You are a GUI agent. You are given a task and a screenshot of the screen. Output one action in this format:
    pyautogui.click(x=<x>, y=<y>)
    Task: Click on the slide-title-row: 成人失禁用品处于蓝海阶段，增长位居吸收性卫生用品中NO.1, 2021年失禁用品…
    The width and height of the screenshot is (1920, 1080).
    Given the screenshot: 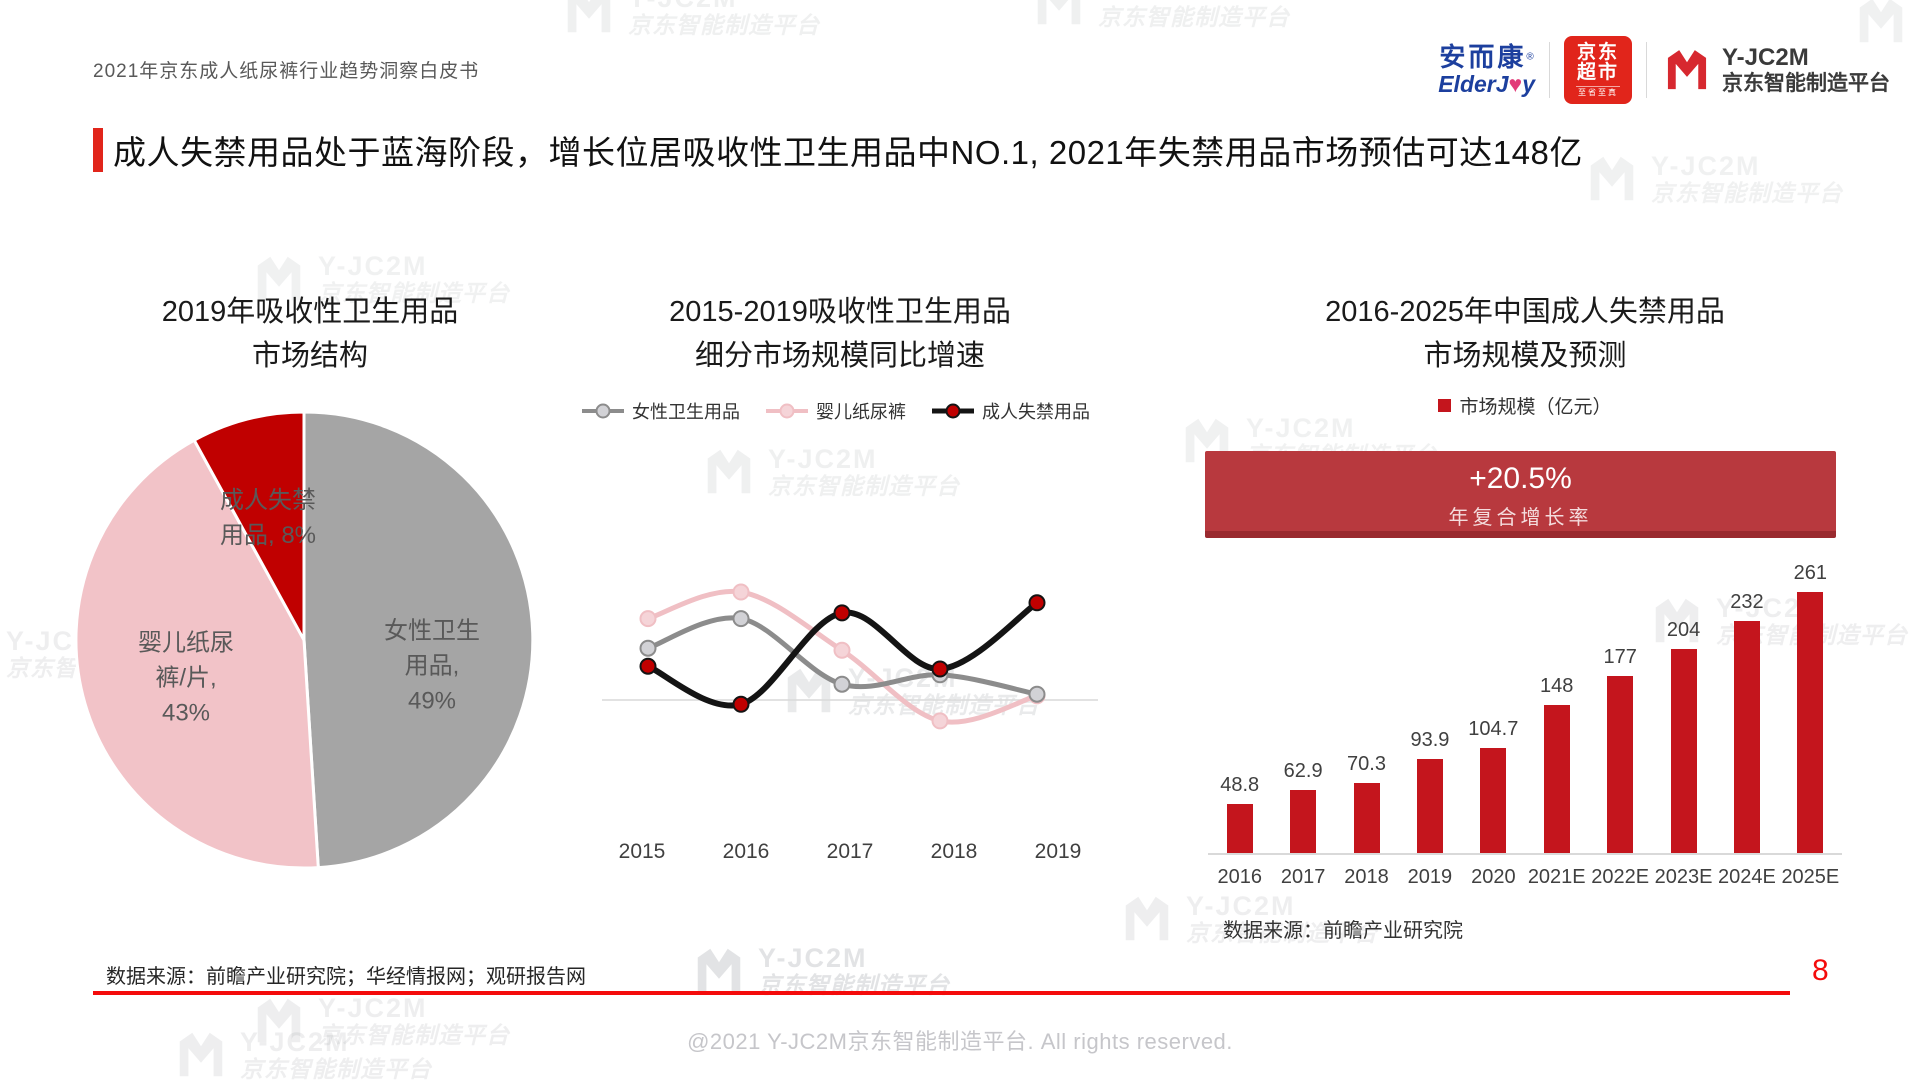 What is the action you would take?
    pyautogui.click(x=838, y=150)
    